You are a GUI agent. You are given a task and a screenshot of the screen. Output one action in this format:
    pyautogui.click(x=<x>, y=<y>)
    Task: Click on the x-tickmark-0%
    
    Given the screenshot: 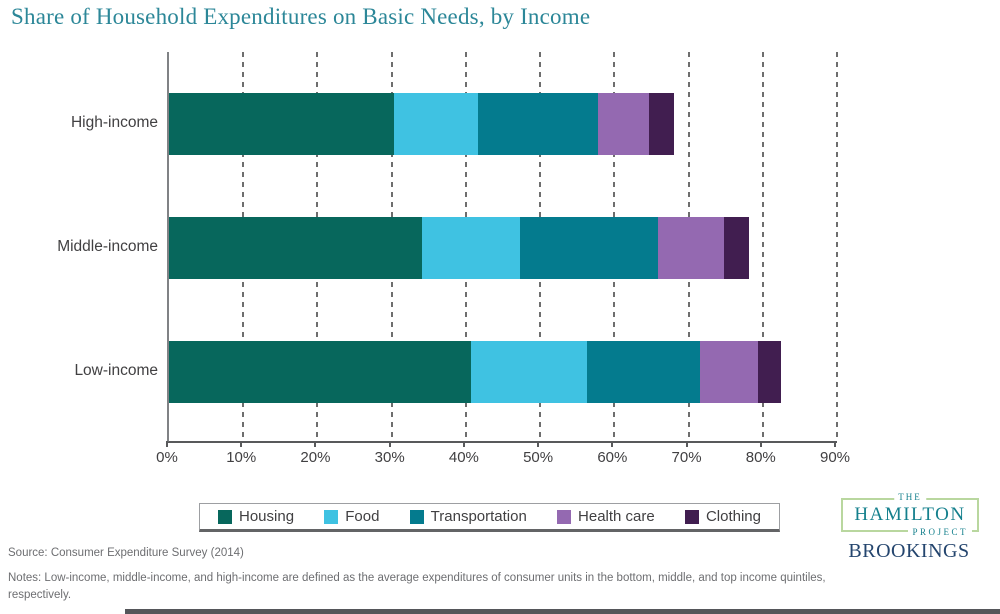 What is the action you would take?
    pyautogui.click(x=167, y=444)
    